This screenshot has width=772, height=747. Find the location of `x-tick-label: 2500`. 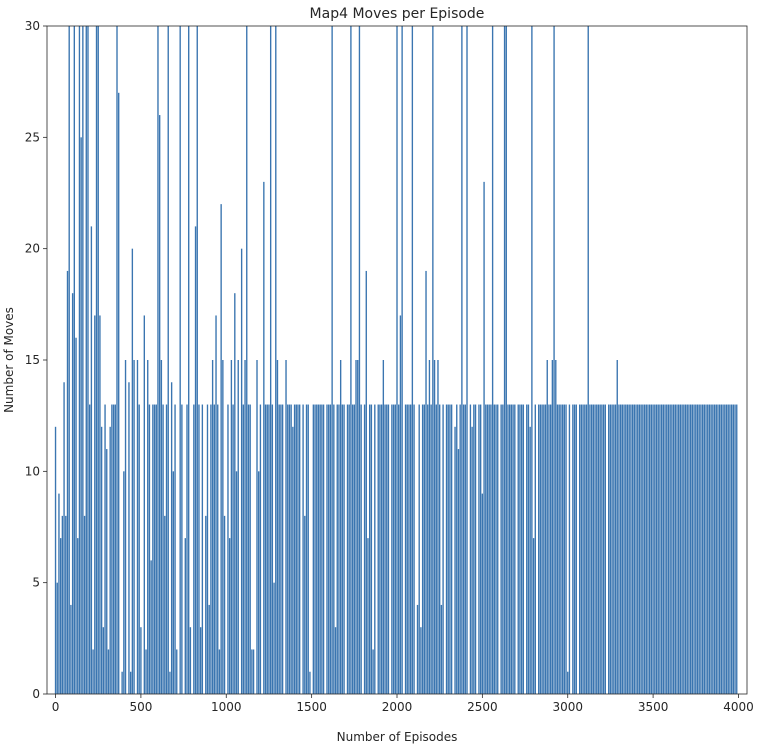

x-tick-label: 2500 is located at coordinates (482, 707).